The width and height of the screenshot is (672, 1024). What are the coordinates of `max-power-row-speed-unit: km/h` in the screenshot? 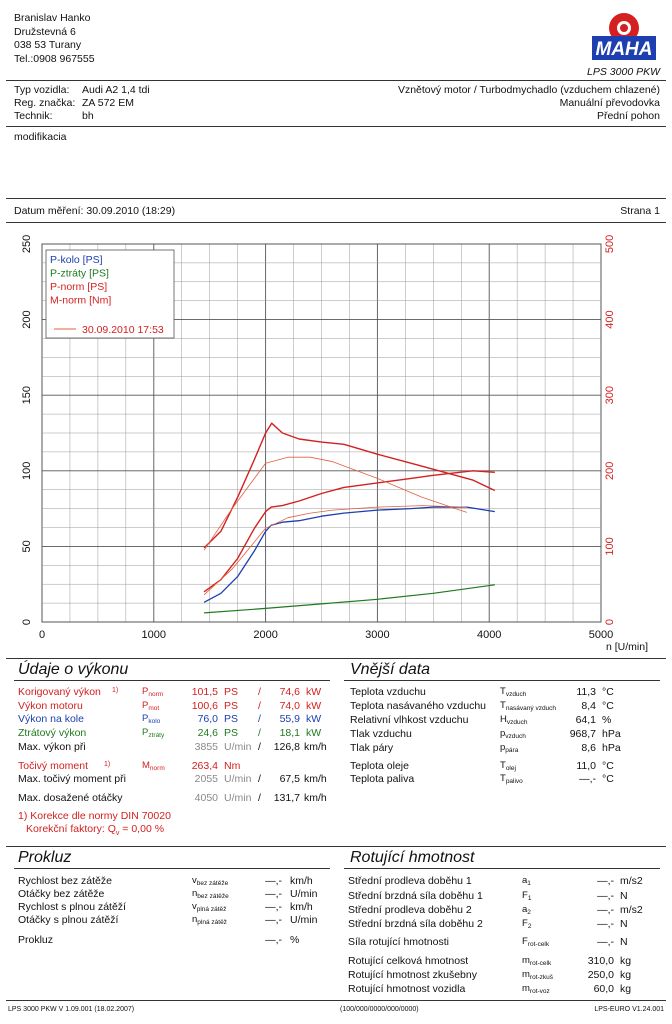 It's located at (315, 747).